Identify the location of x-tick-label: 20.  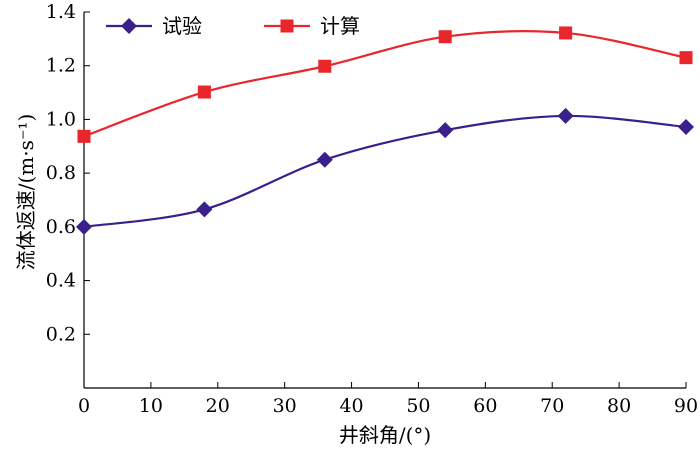
(218, 406).